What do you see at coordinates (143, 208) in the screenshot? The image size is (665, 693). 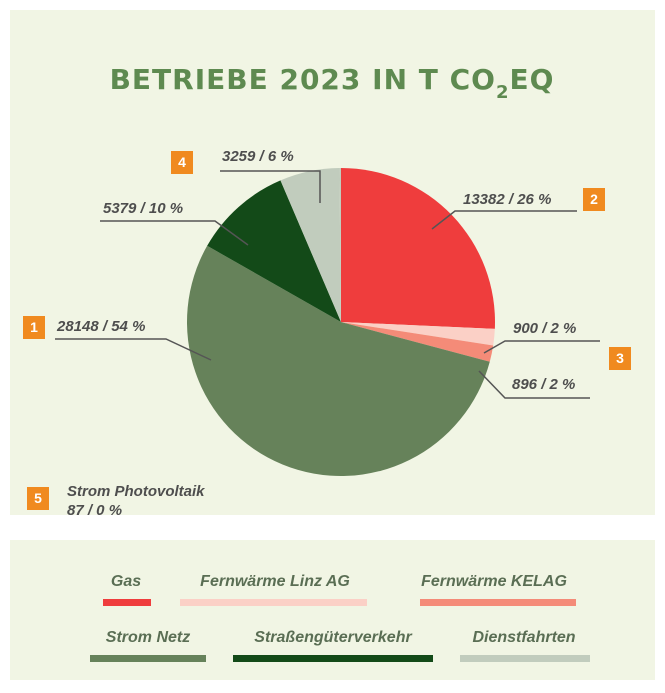 I see `value-label: 5379 / 10 %` at bounding box center [143, 208].